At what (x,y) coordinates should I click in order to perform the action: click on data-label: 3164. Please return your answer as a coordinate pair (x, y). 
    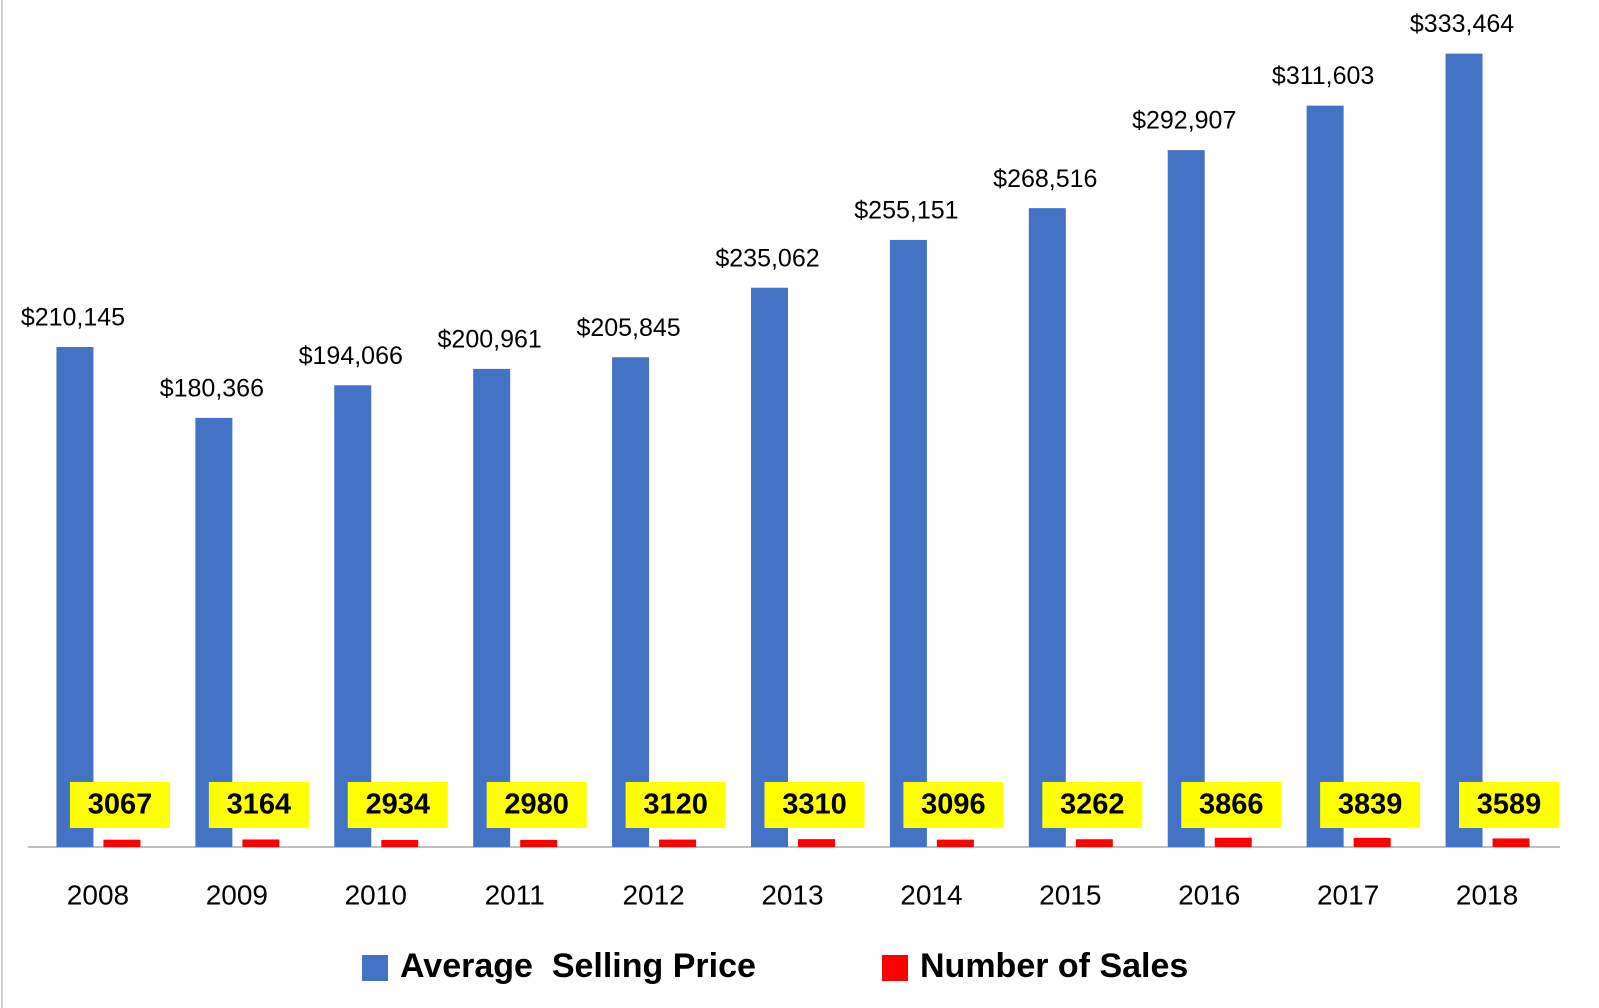
    Looking at the image, I should click on (259, 805).